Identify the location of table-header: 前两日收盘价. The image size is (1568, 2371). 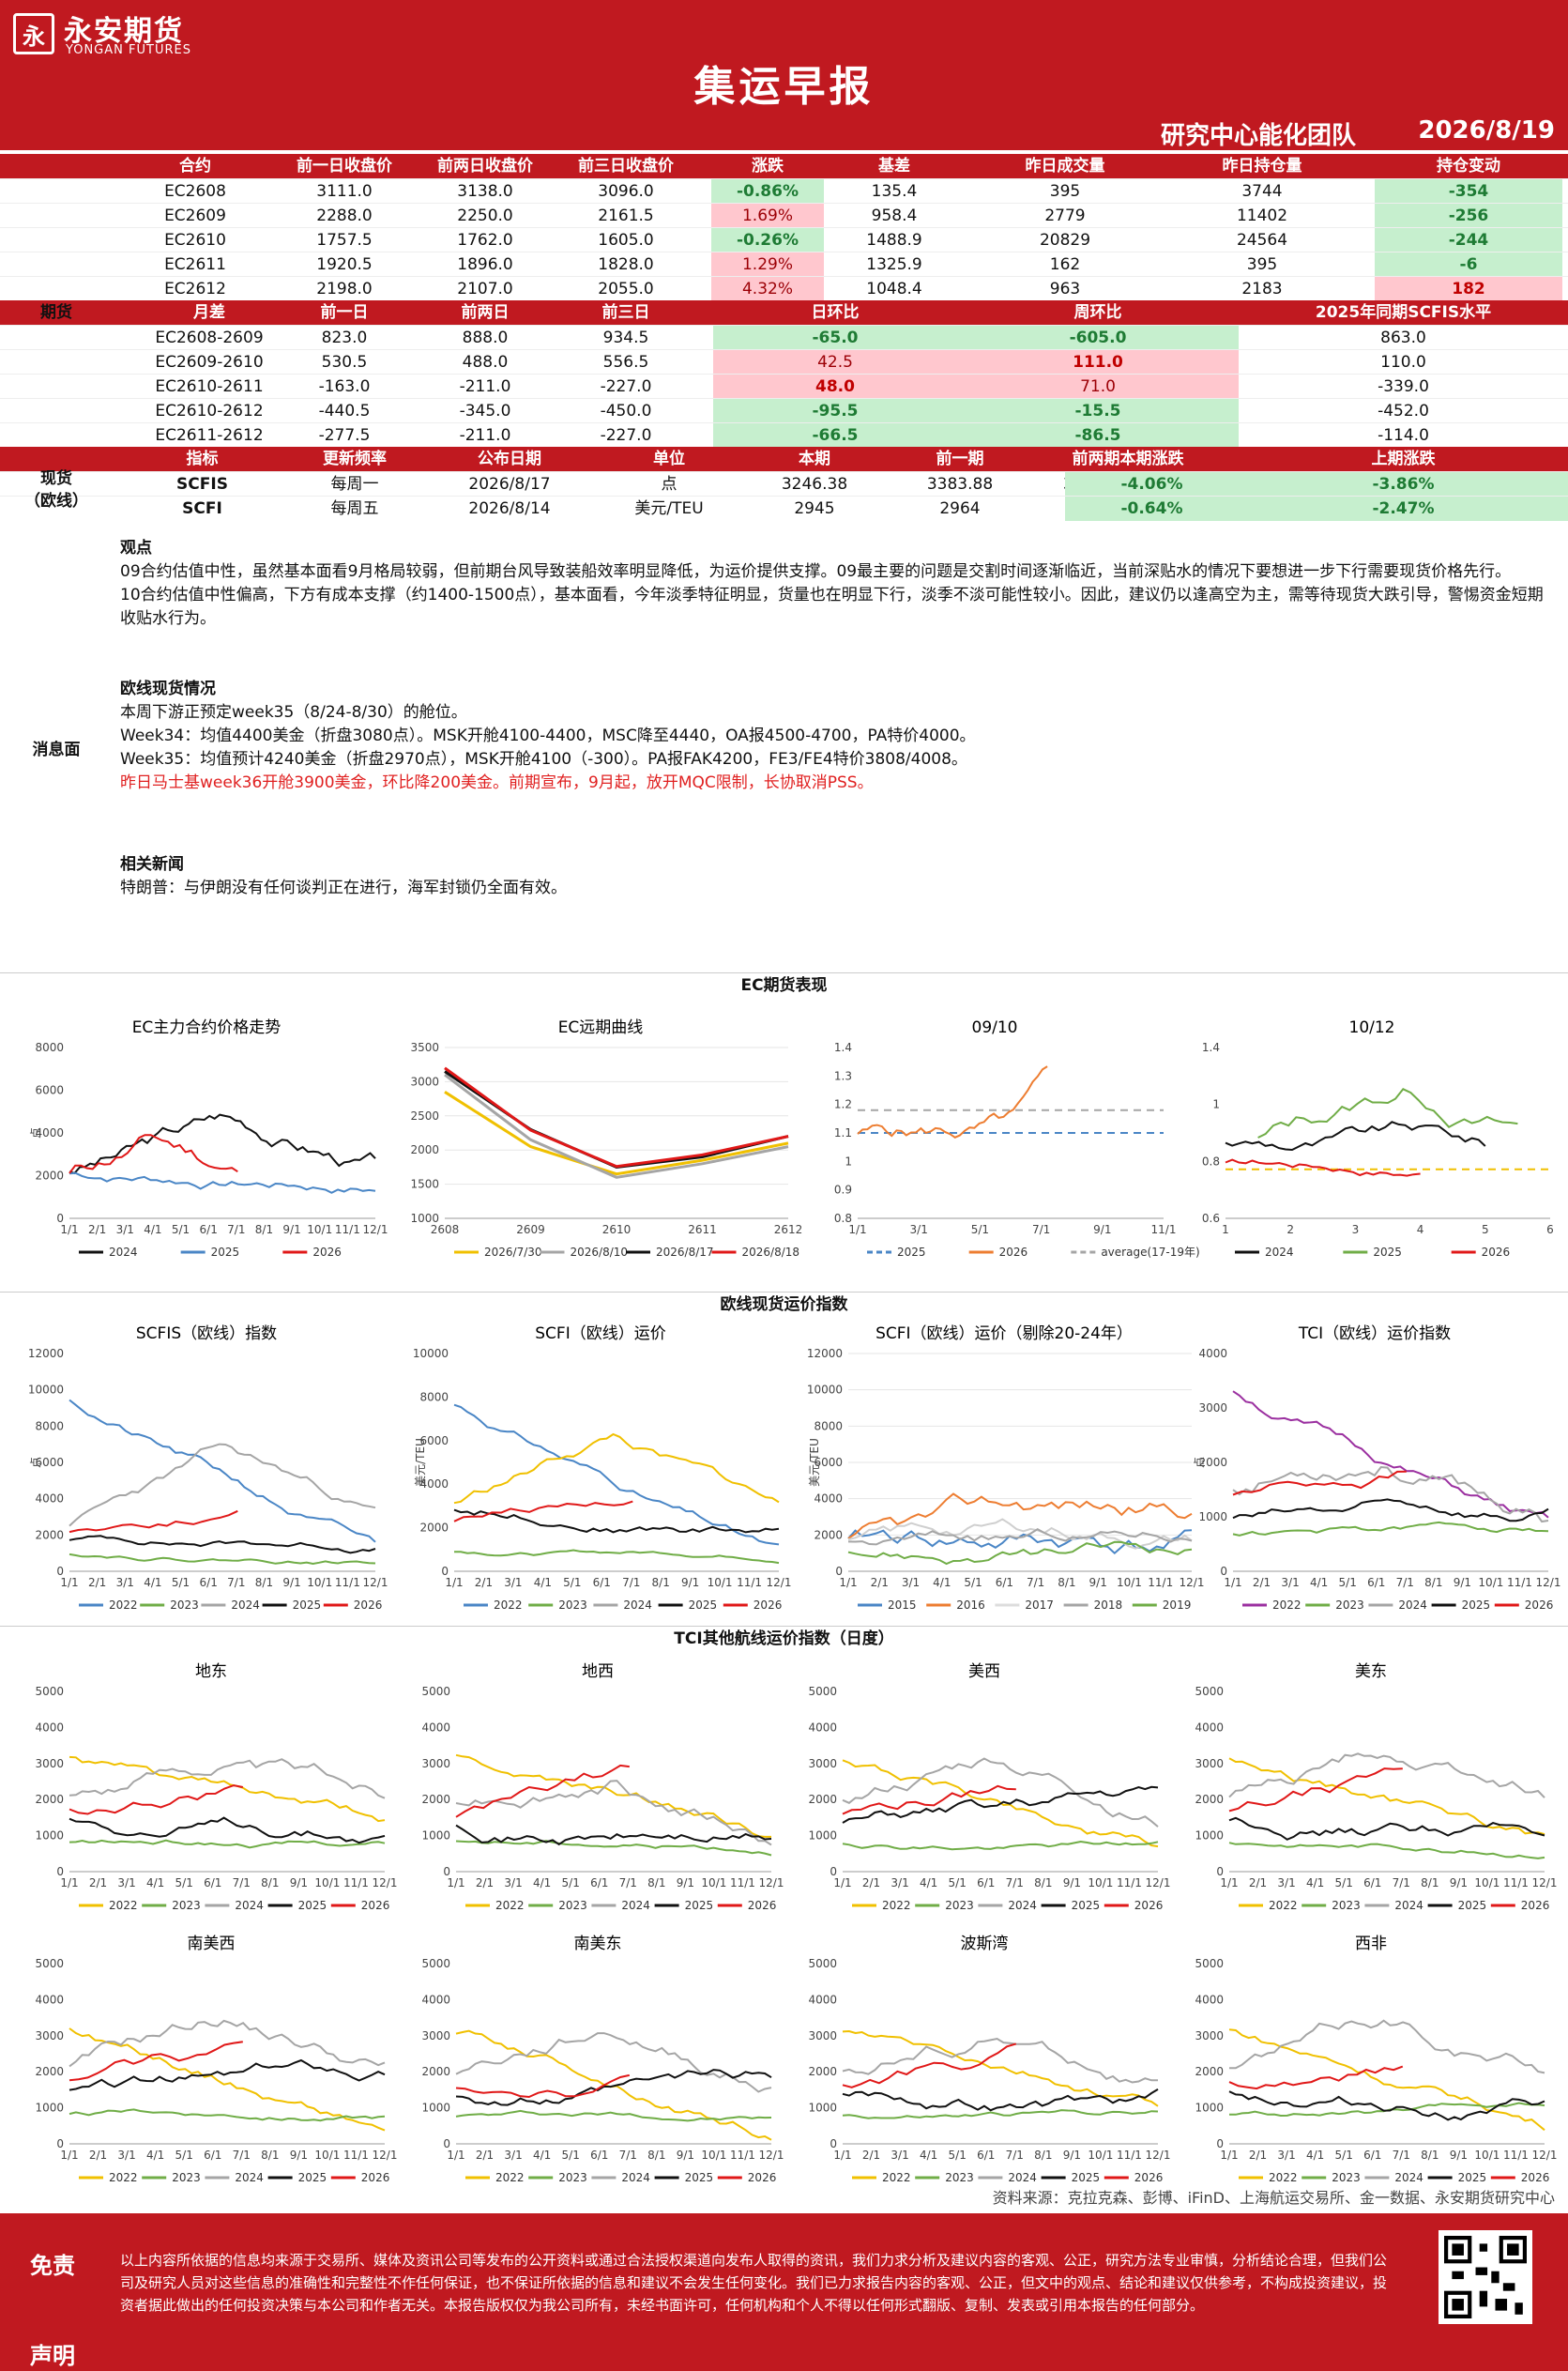
(485, 166).